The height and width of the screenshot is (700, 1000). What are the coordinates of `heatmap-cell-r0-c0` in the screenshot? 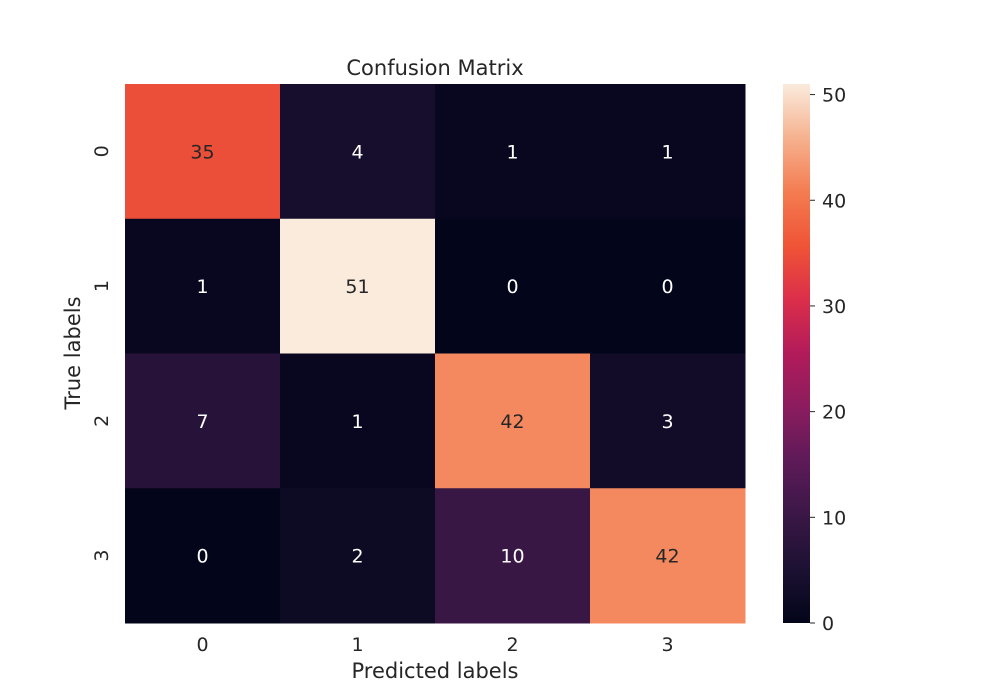 It's located at (203, 152).